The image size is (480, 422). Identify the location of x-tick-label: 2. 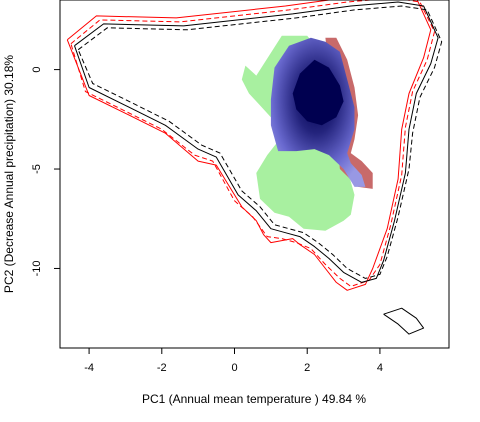
(307, 368).